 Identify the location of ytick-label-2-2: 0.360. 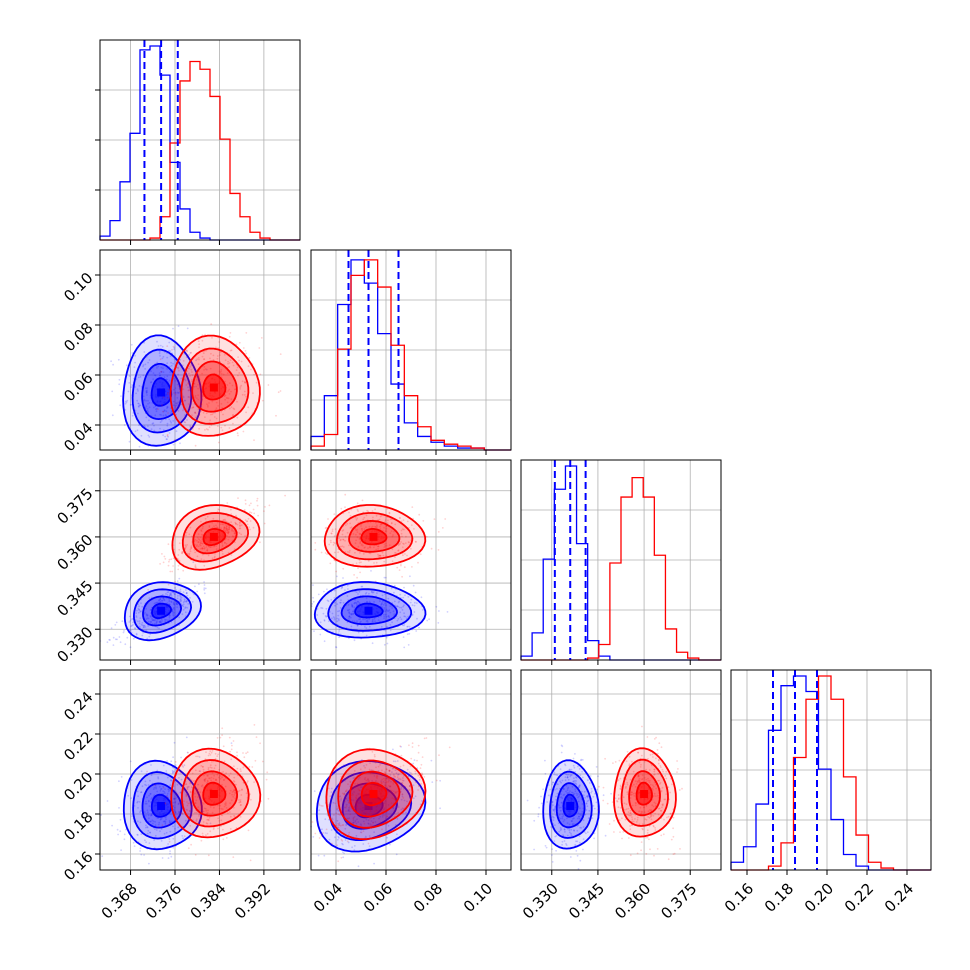
(74, 552).